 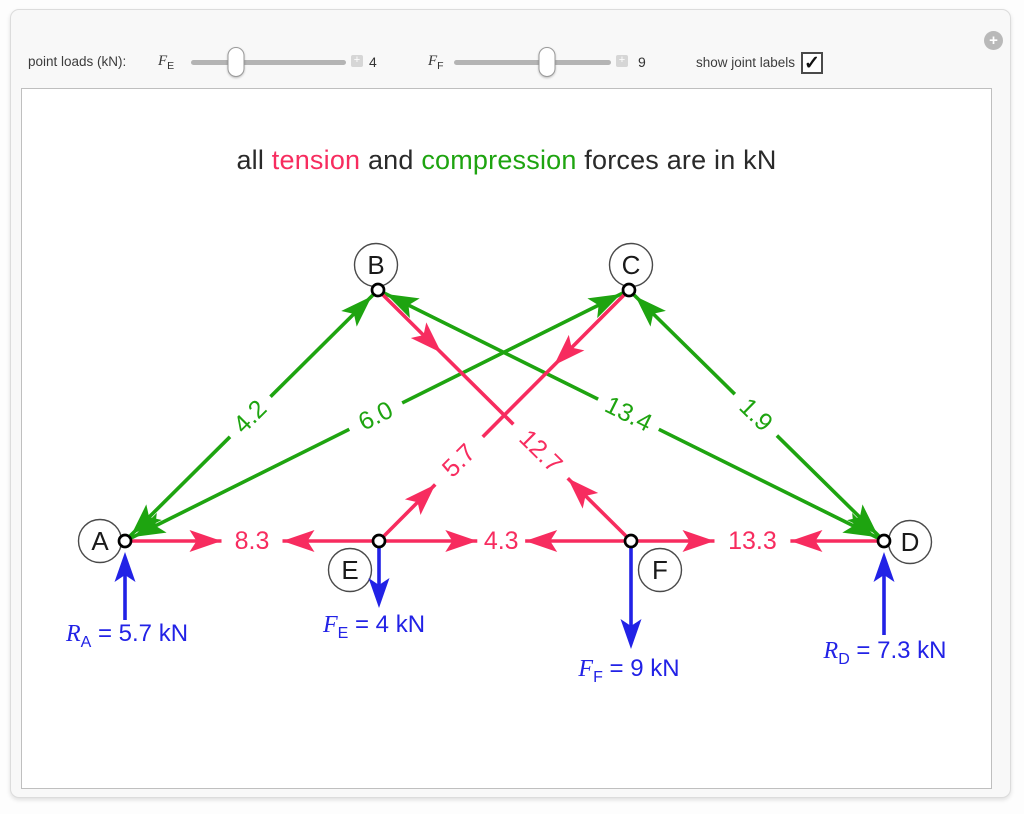 I want to click on slider-fe-track, so click(x=268, y=62).